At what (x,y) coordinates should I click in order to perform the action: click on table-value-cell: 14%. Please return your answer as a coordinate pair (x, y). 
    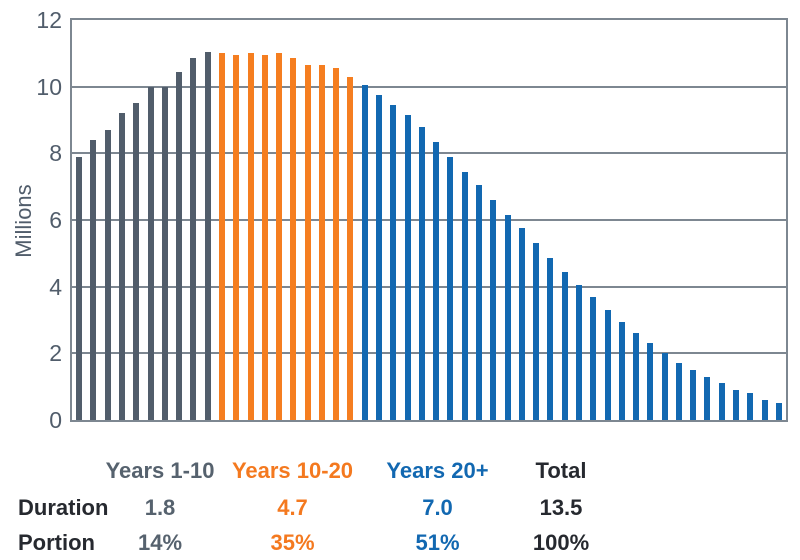
    Looking at the image, I should click on (160, 542).